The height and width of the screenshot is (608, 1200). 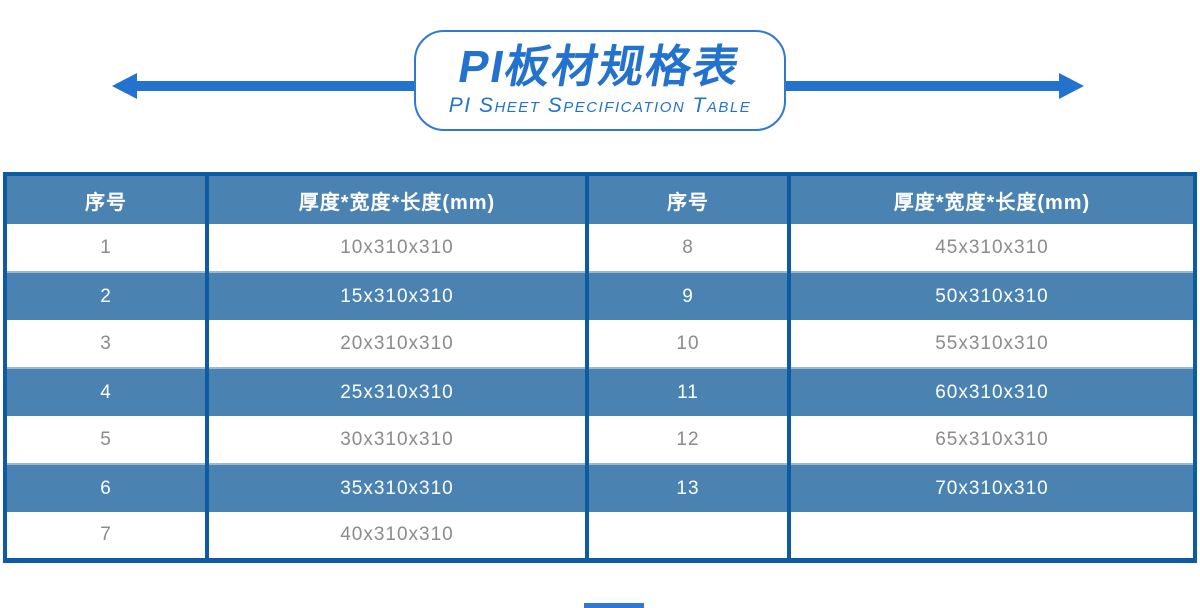 I want to click on table-cell: 10x310x310, so click(x=396, y=248).